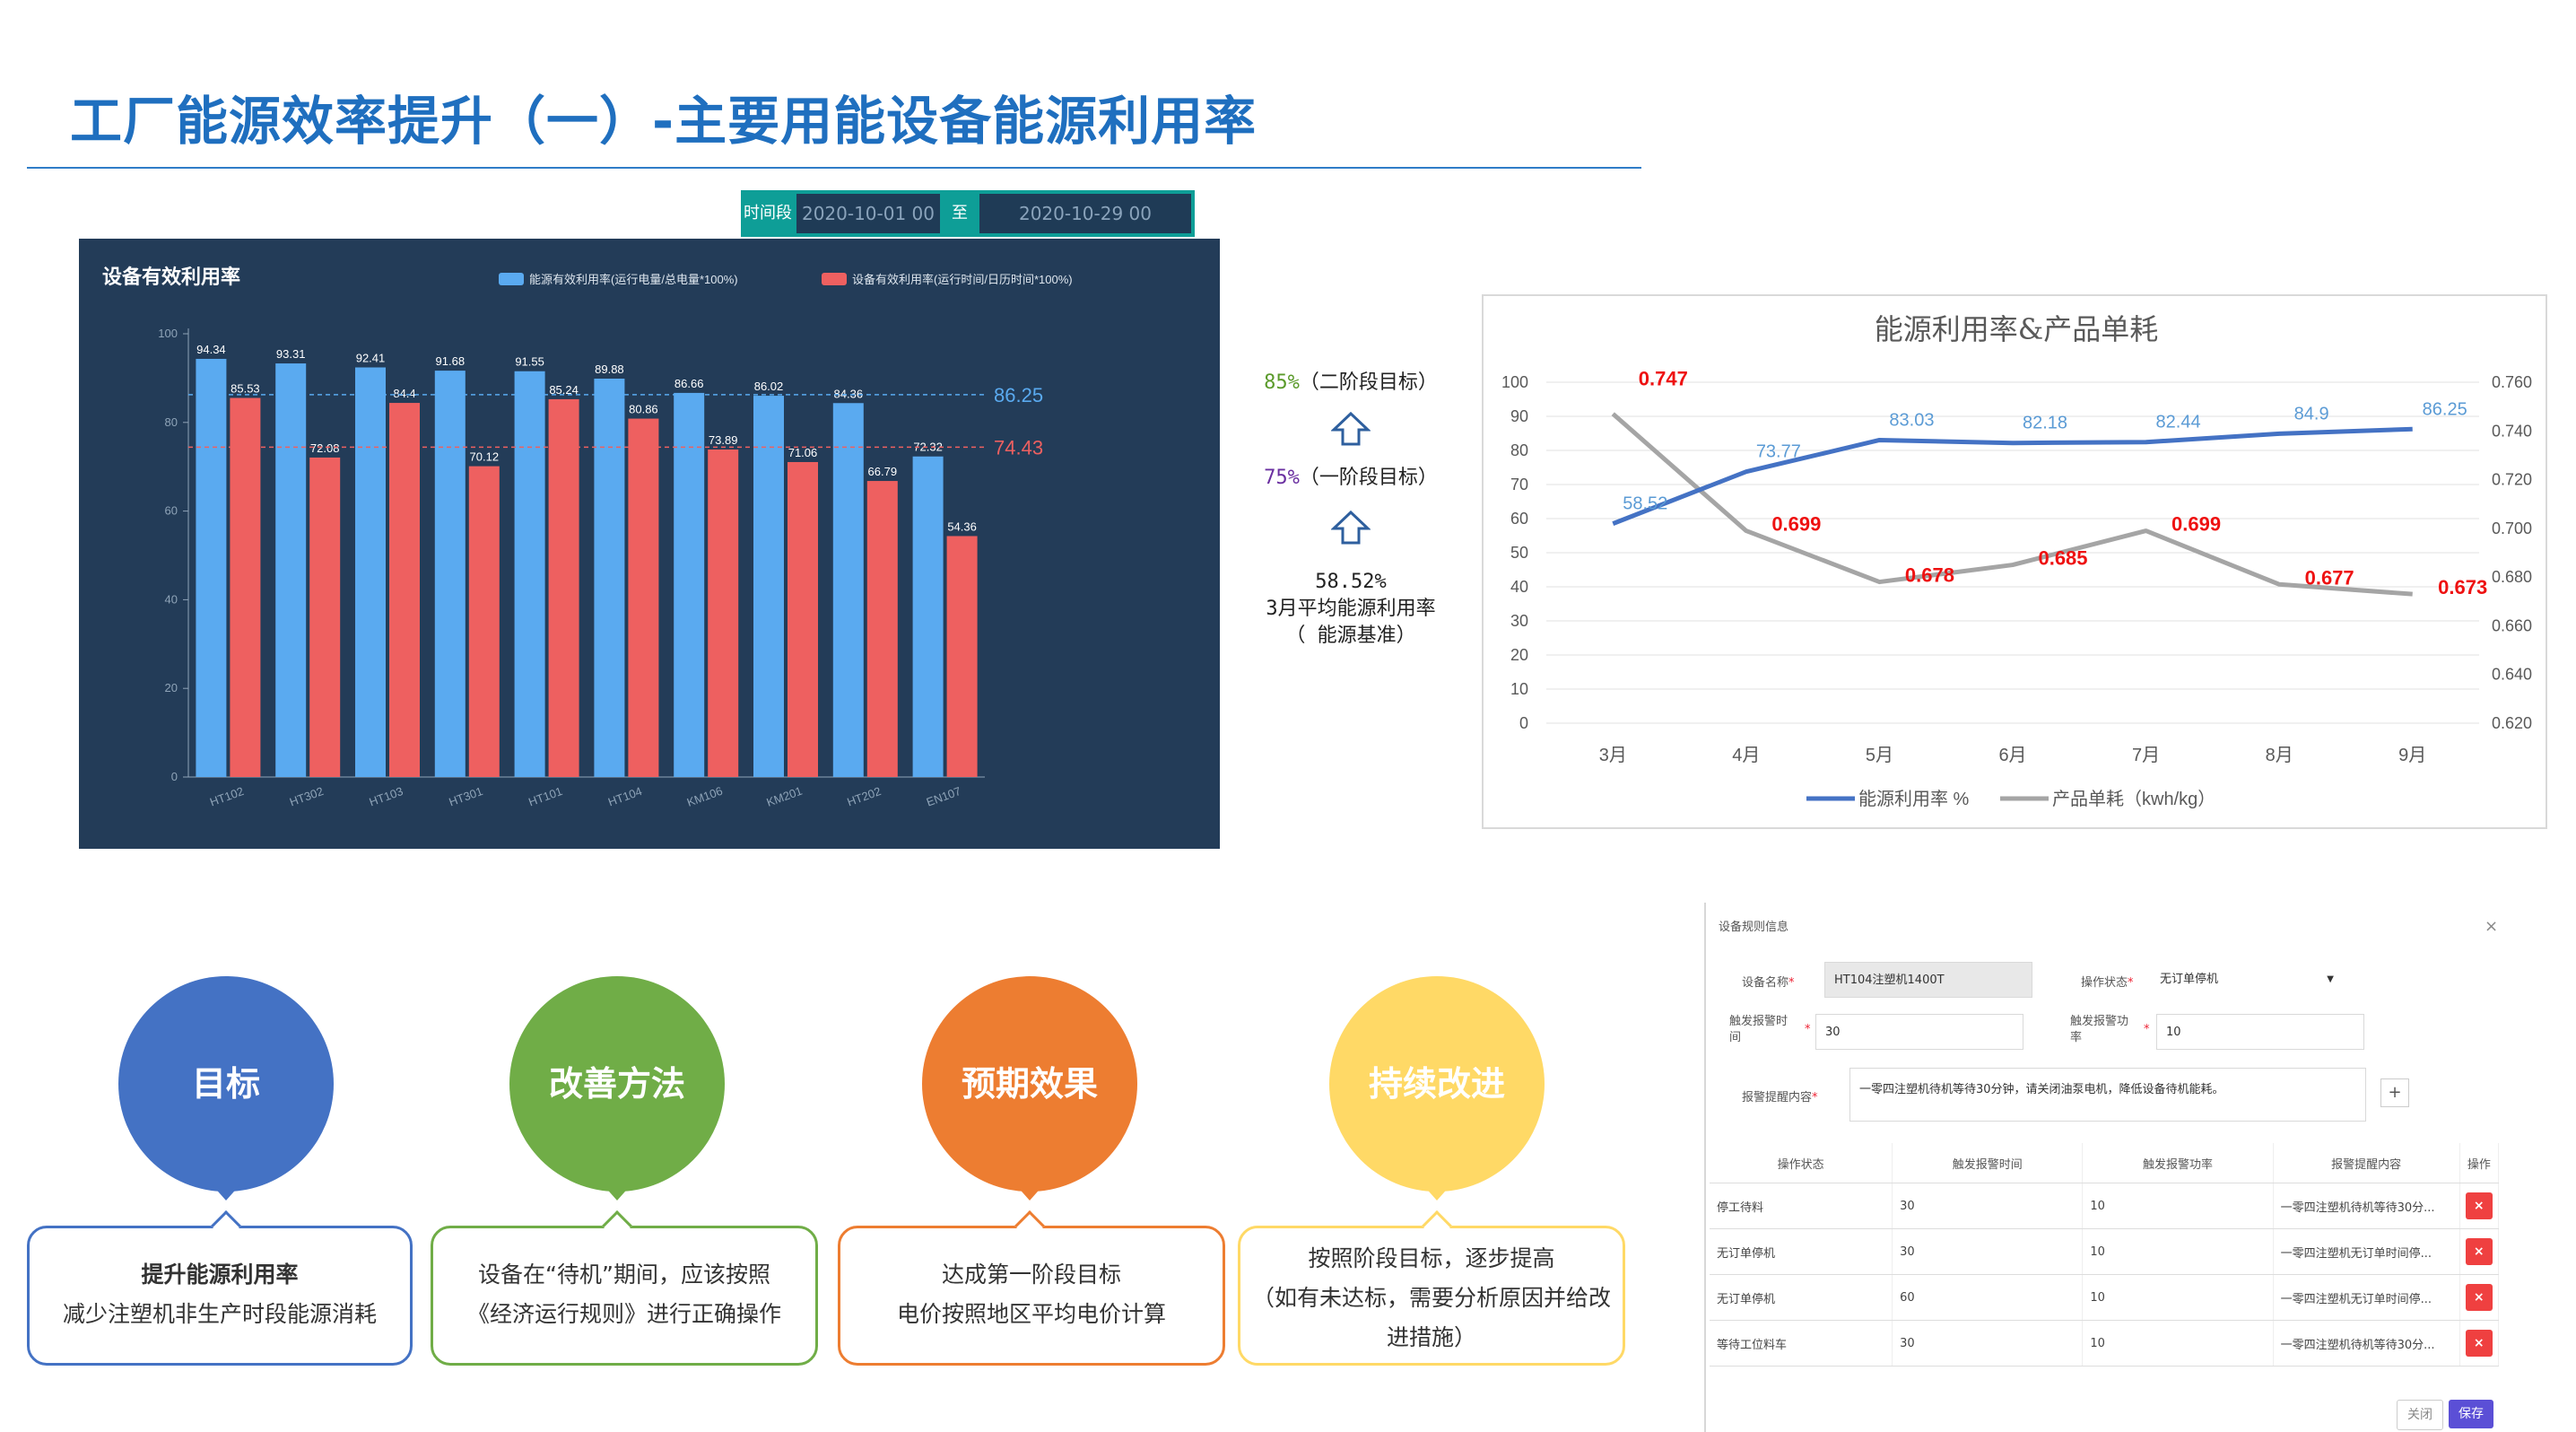 This screenshot has width=2576, height=1432. Describe the element at coordinates (2492, 926) in the screenshot. I see `close-icon: ×` at that location.